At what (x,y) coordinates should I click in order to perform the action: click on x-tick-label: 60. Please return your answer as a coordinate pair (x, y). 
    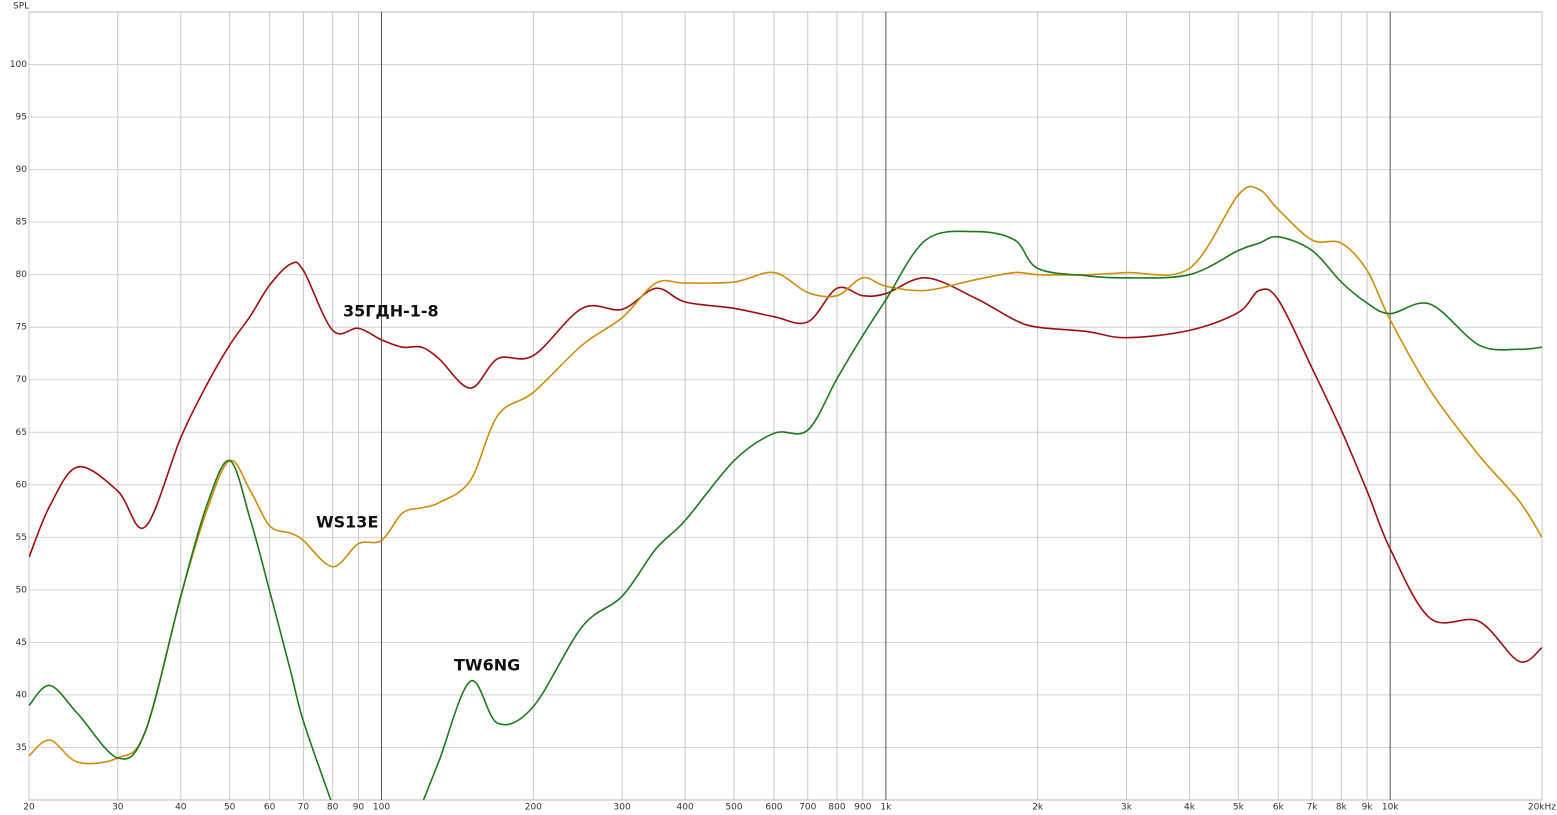
    Looking at the image, I should click on (270, 808).